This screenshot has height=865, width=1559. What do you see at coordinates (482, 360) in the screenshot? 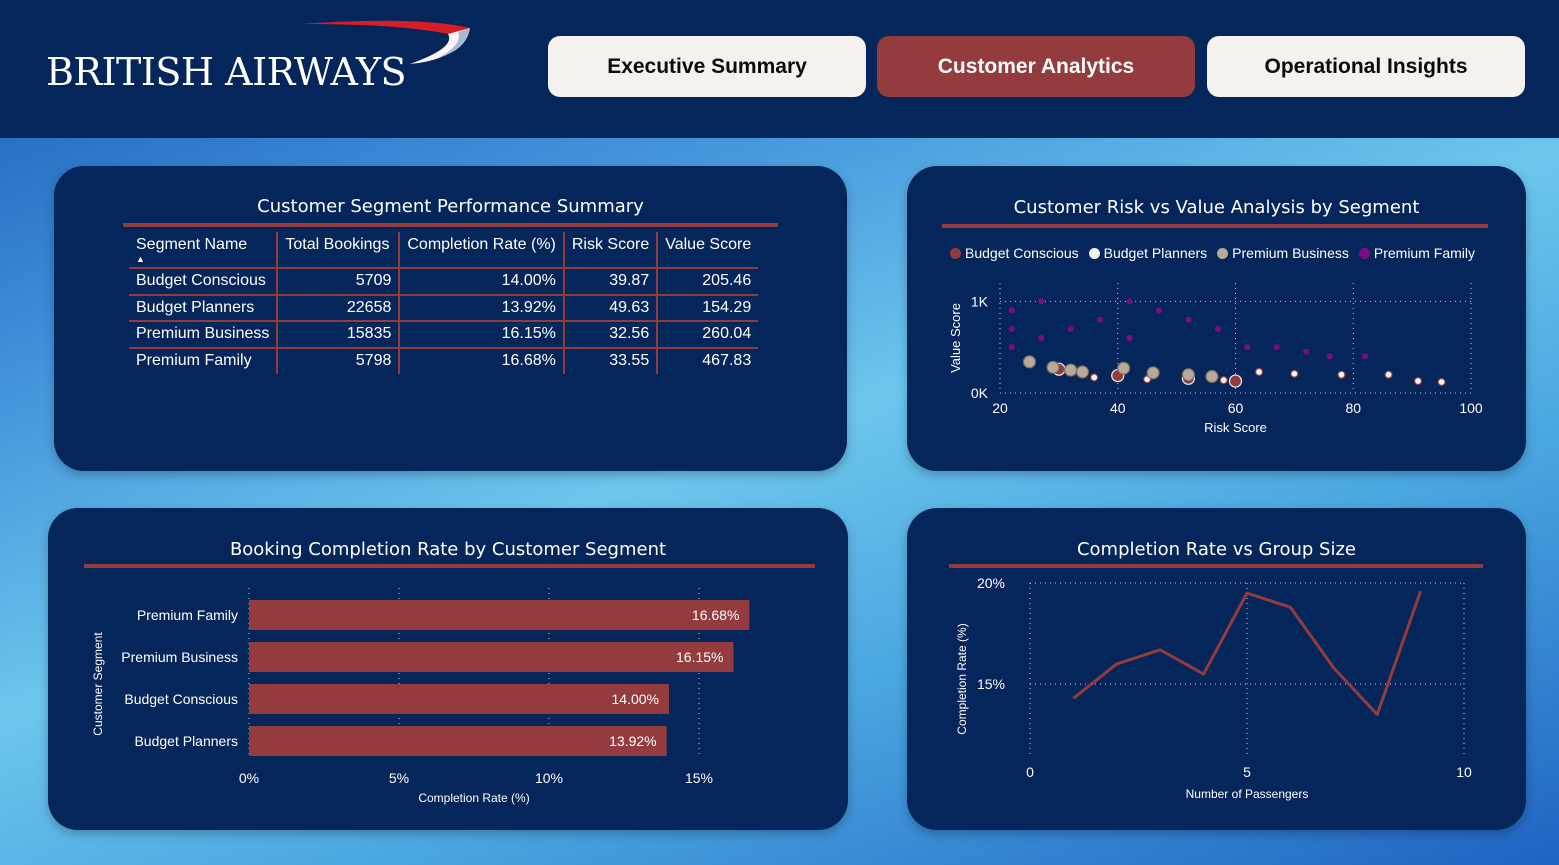
I see `cell-completion-rate: 16.68%` at bounding box center [482, 360].